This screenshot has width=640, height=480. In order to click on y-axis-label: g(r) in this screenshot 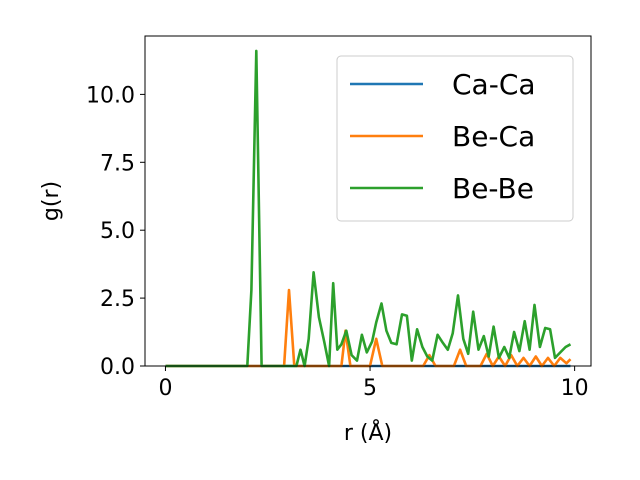, I will do `click(51, 201)`.